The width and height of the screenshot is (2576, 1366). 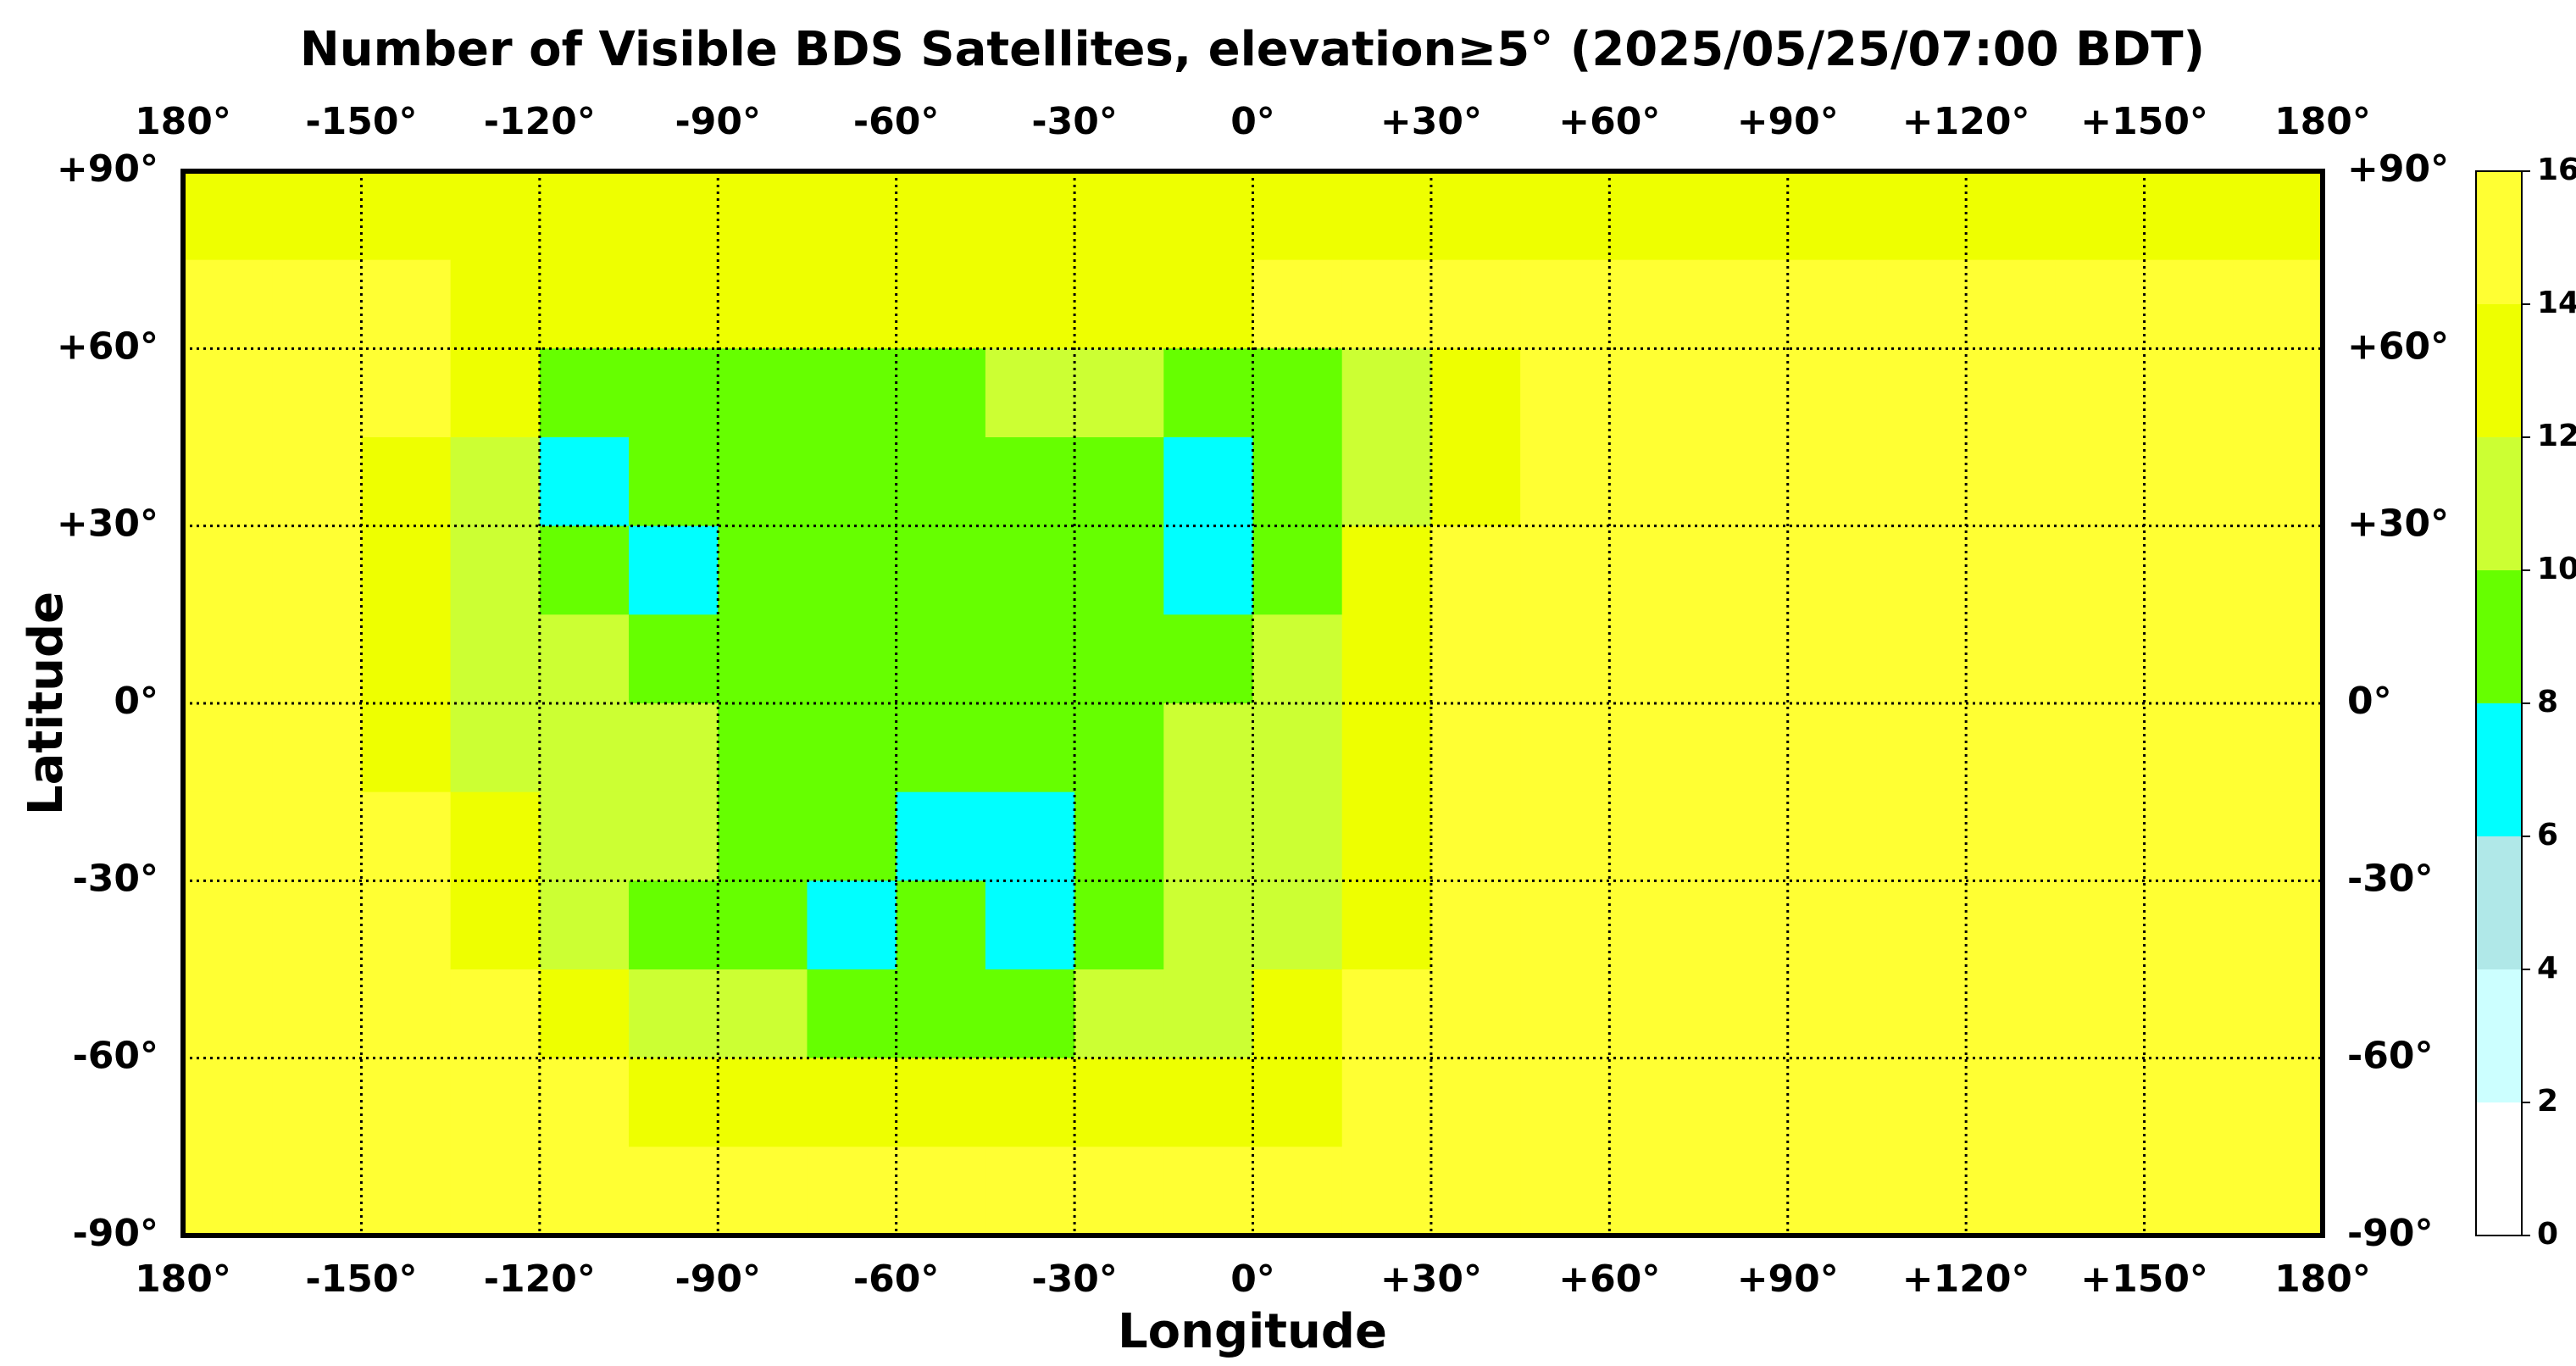 What do you see at coordinates (136, 701) in the screenshot?
I see `y-tick-label: 0°` at bounding box center [136, 701].